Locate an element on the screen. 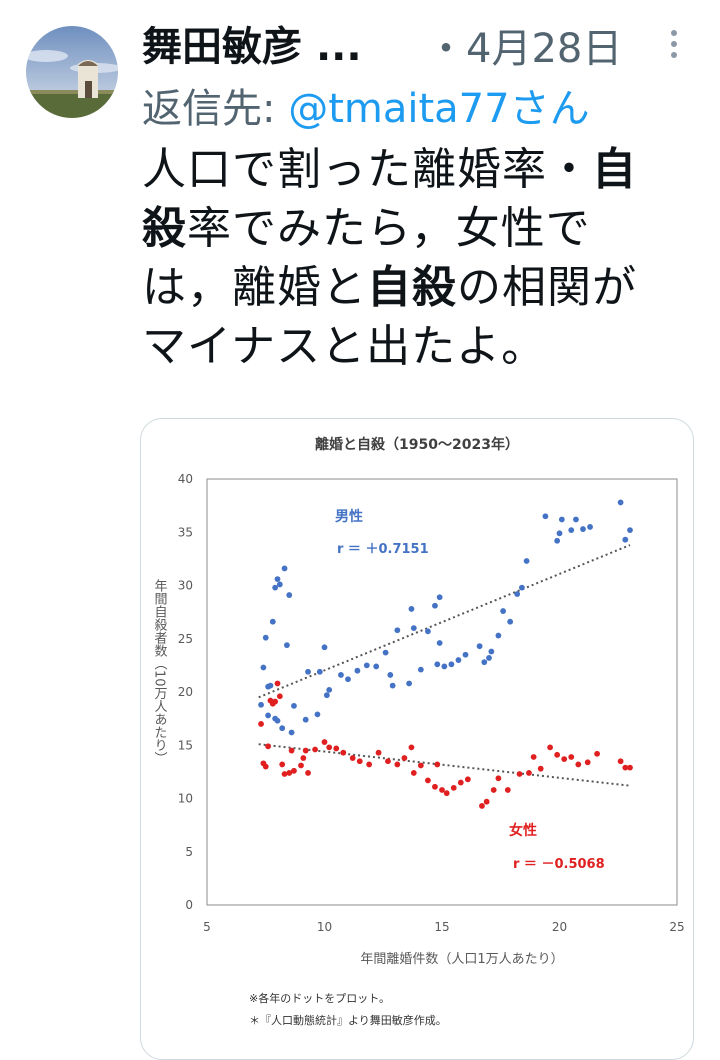 This screenshot has height=1060, width=720. series-name-female: 女性 is located at coordinates (523, 830).